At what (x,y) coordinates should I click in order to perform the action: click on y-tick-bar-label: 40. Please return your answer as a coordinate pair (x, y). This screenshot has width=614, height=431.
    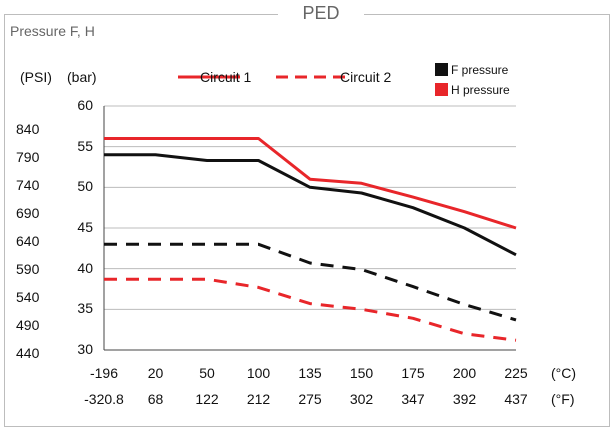
    Looking at the image, I should click on (85, 267).